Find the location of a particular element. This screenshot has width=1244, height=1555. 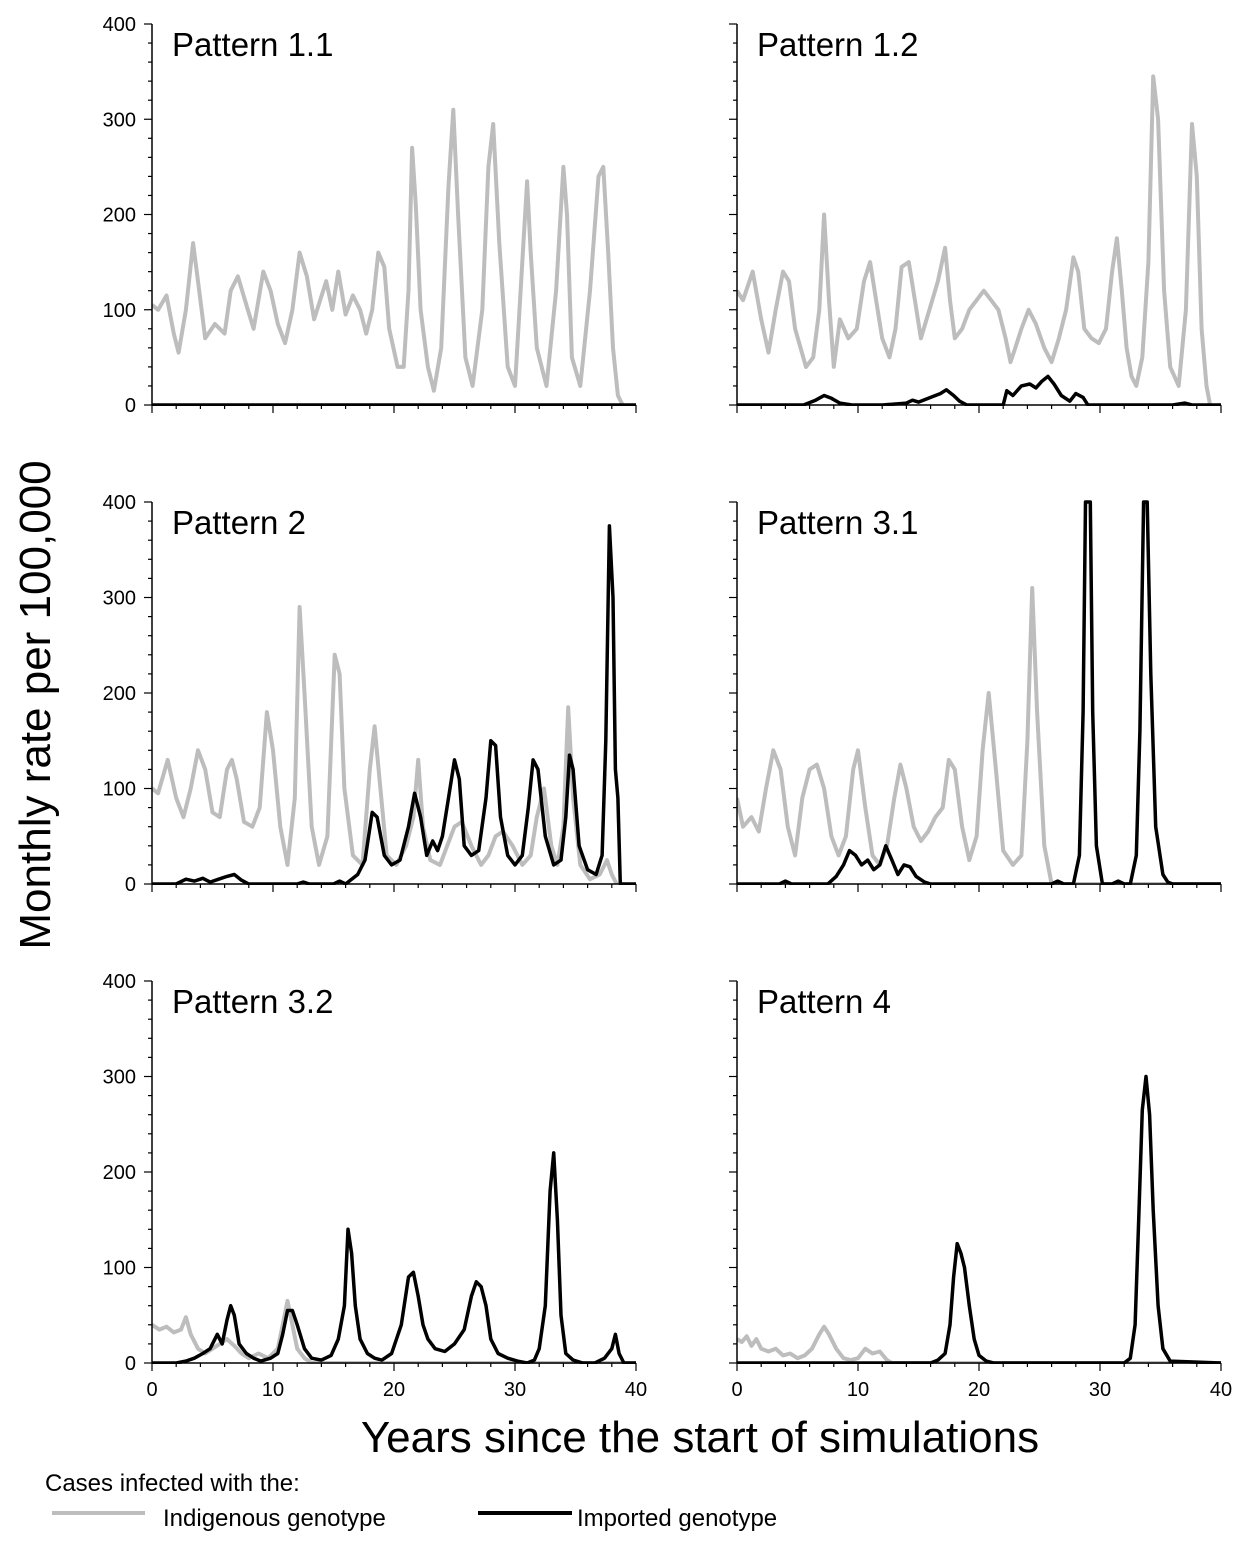

panel-6: 0 10 20 30 40 Pattern 4 is located at coordinates (980, 1190).